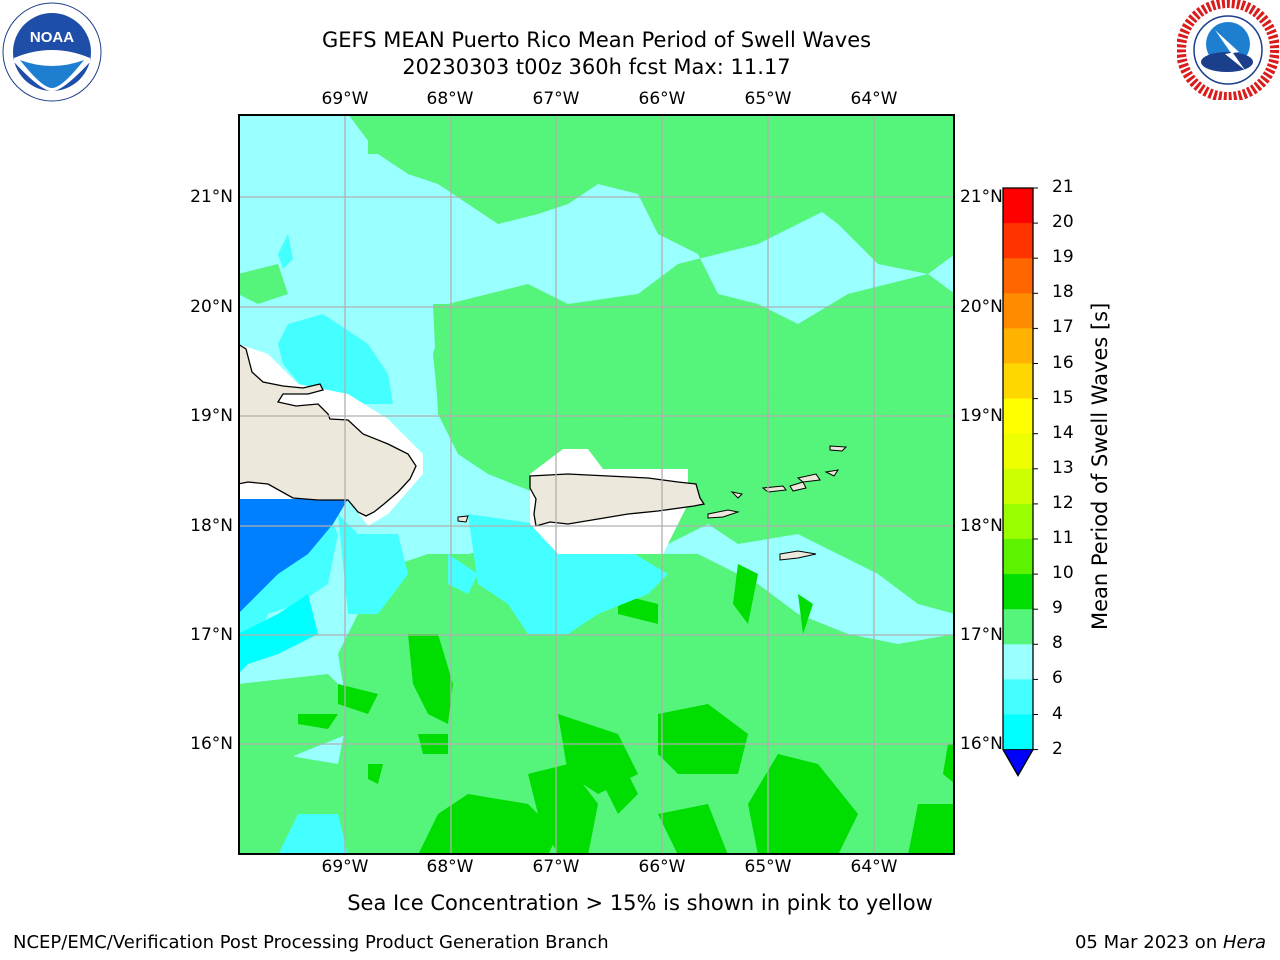 The image size is (1280, 960). I want to click on lat-label-left: 17°N, so click(211, 635).